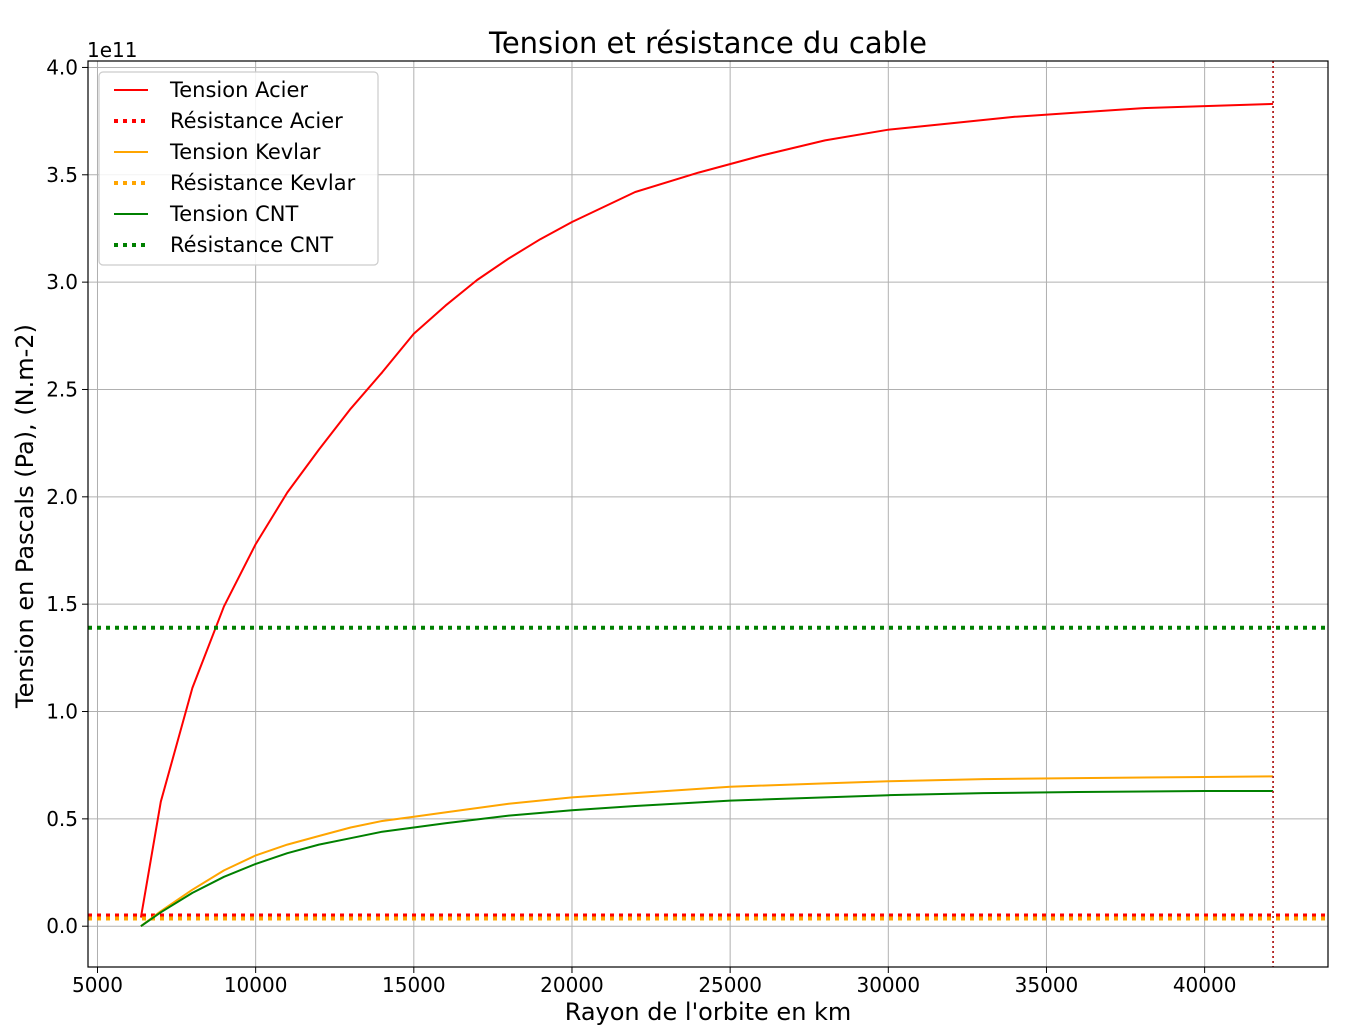 Image resolution: width=1356 pixels, height=1028 pixels. What do you see at coordinates (572, 985) in the screenshot?
I see `x-tick-label: 20000` at bounding box center [572, 985].